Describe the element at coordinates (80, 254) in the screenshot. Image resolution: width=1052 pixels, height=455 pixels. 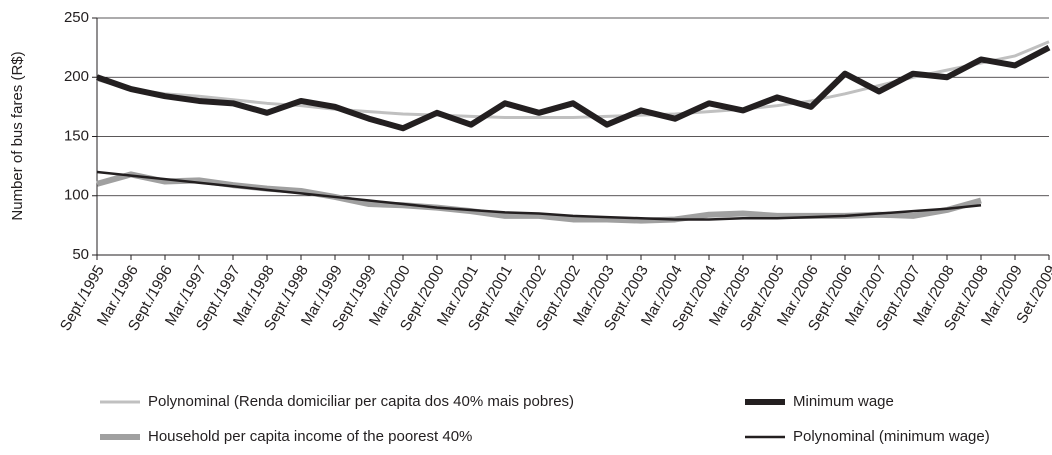
I see `y-tick-label: 50` at that location.